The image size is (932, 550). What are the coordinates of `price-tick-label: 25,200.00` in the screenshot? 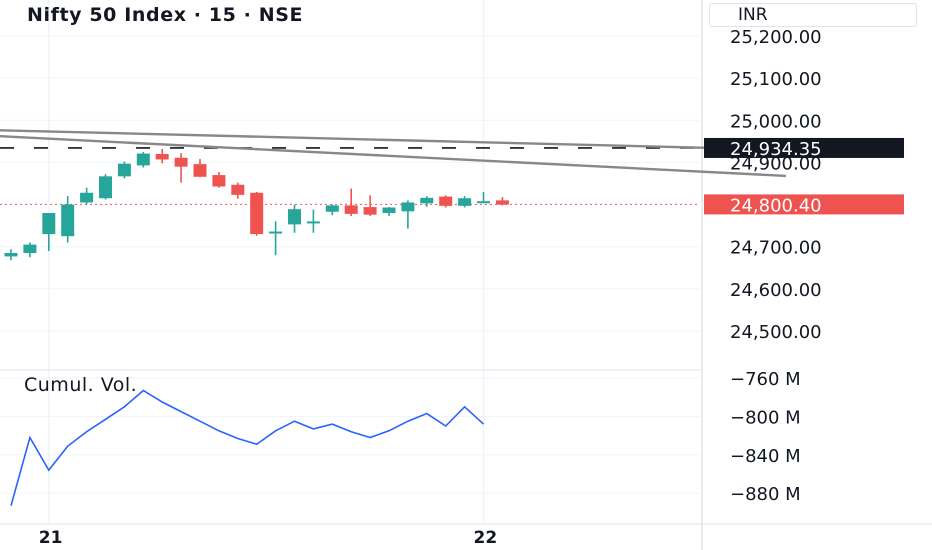 It's located at (776, 37).